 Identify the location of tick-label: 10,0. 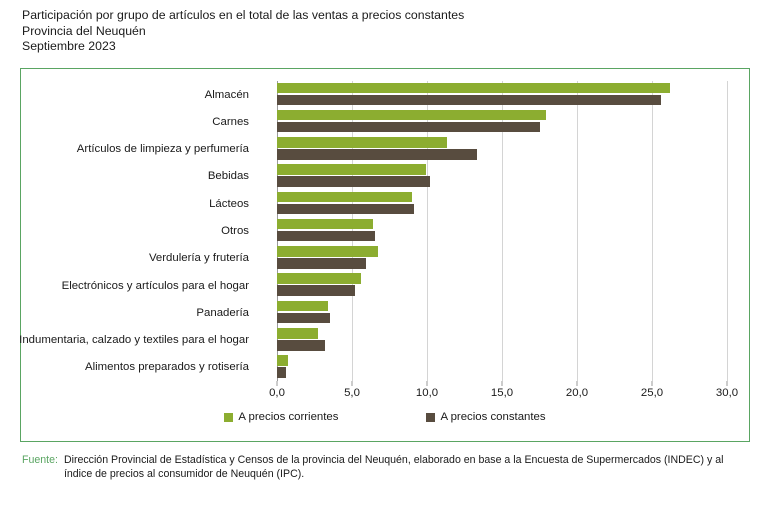
(427, 393).